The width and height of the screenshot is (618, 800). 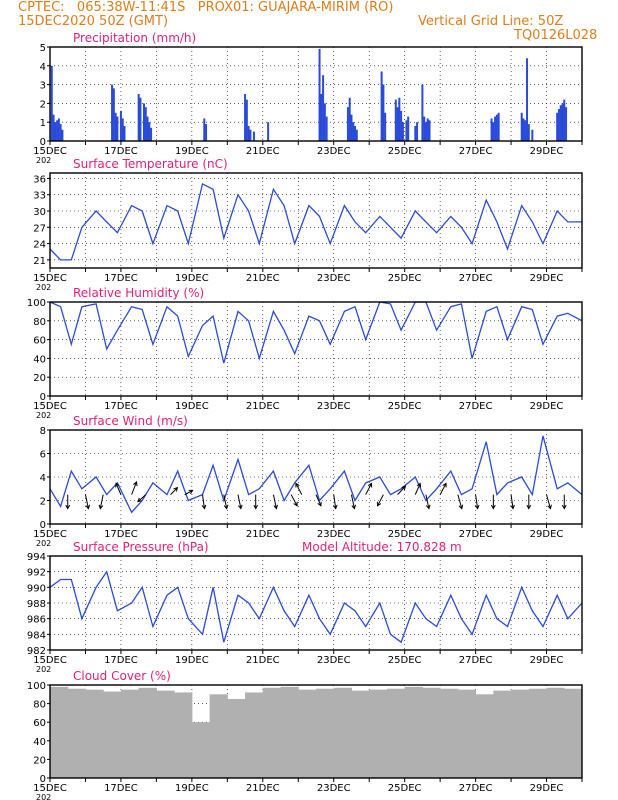 I want to click on y-tick-label: 990, so click(x=36, y=588).